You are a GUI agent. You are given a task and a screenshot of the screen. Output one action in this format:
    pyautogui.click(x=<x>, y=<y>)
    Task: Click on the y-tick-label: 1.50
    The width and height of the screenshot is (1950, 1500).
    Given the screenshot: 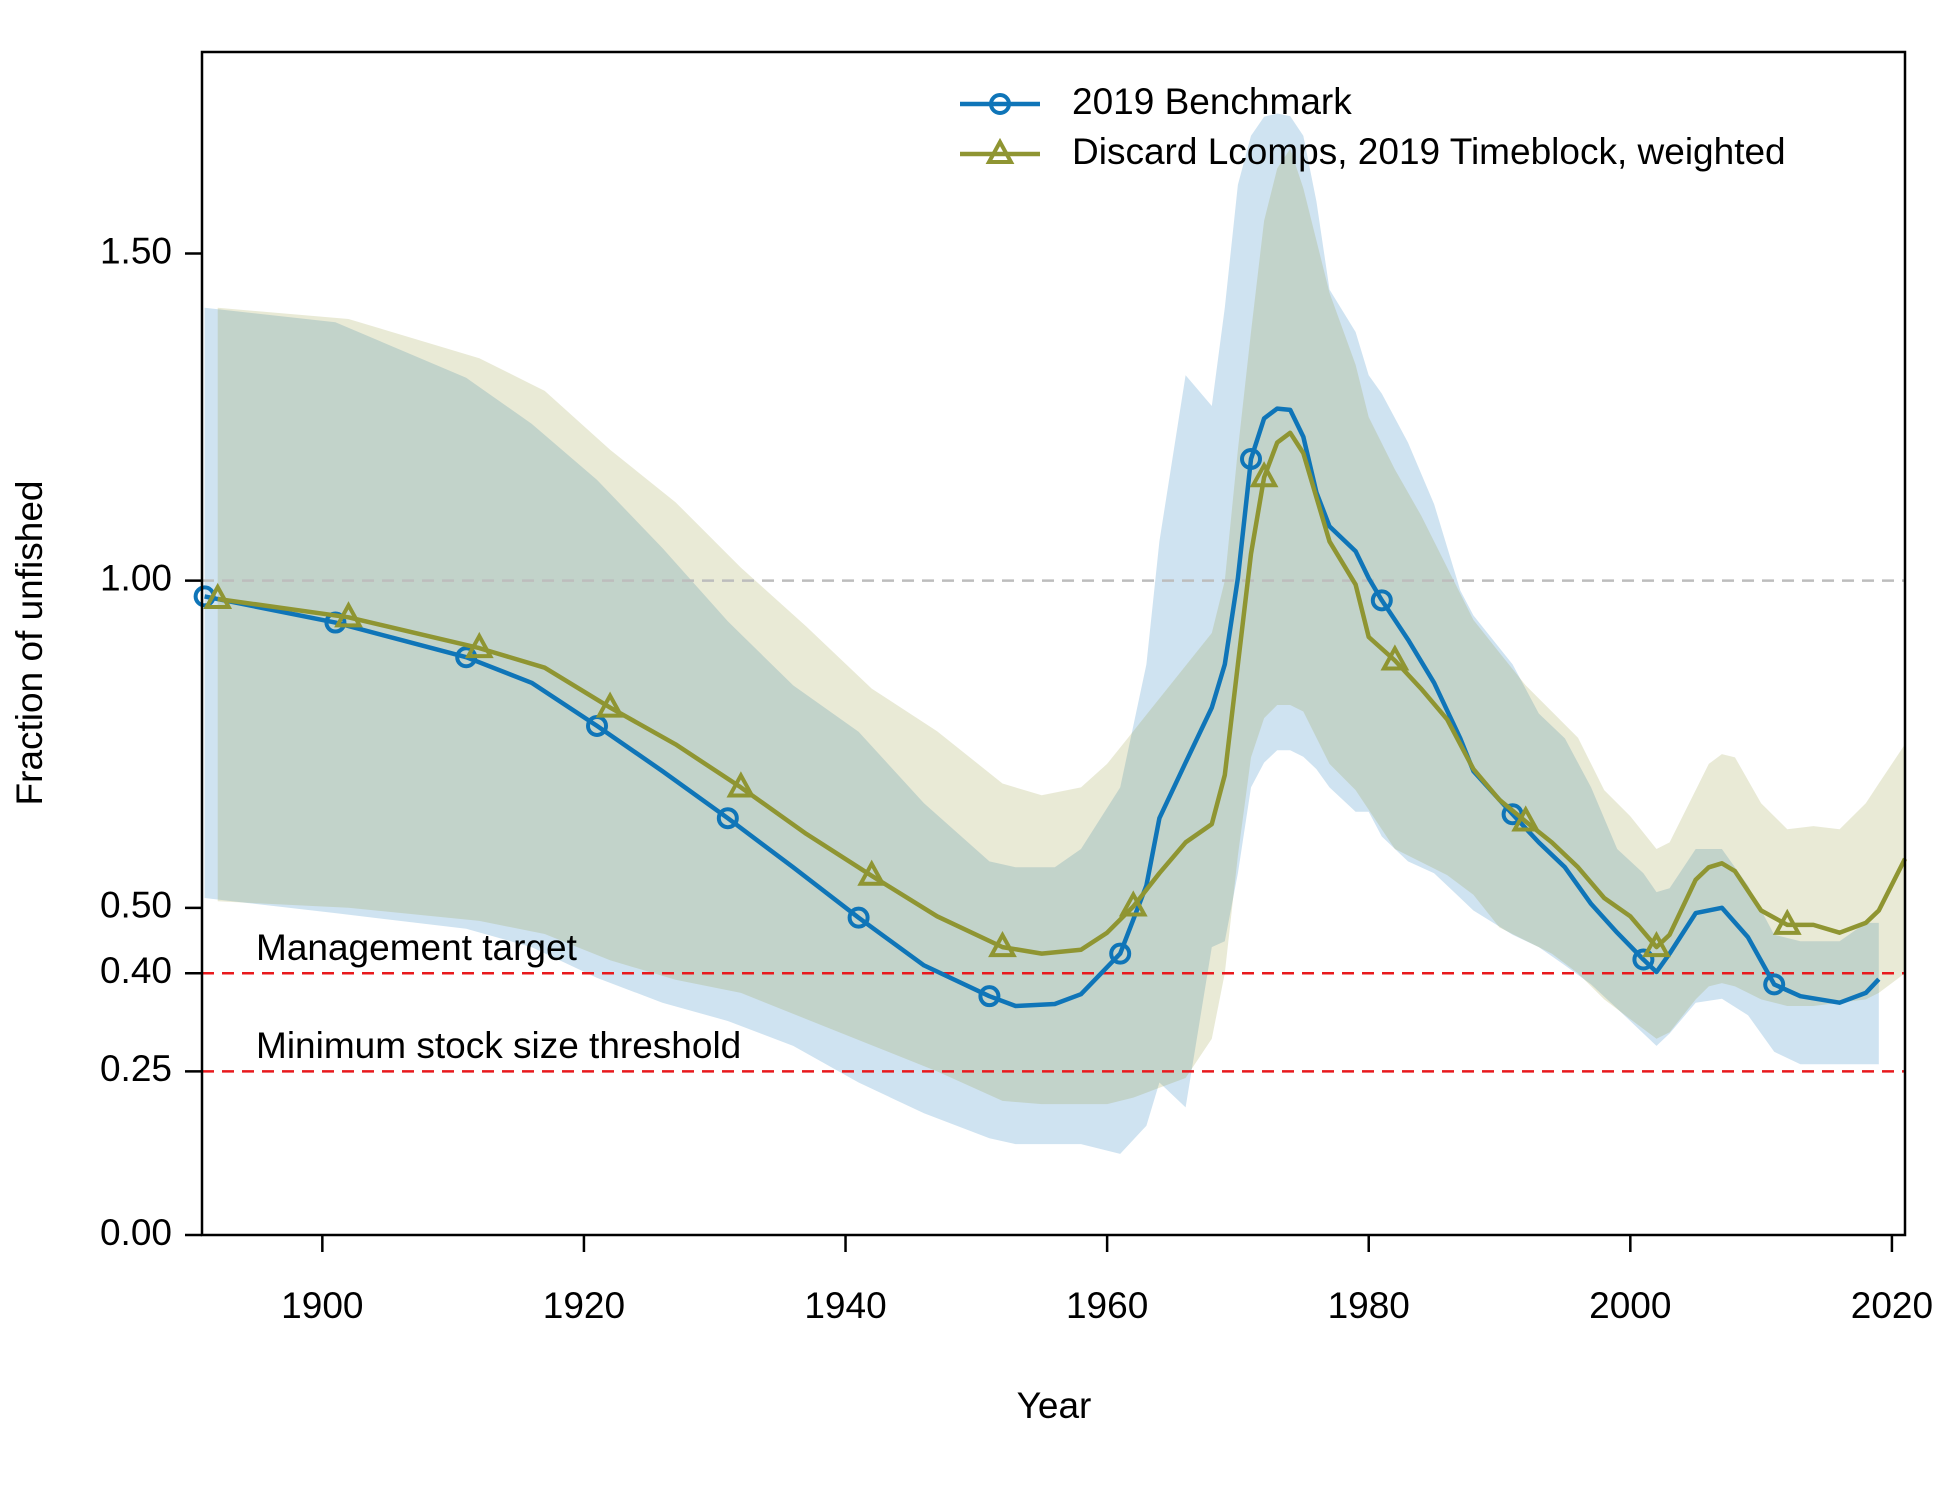 What is the action you would take?
    pyautogui.click(x=136, y=250)
    